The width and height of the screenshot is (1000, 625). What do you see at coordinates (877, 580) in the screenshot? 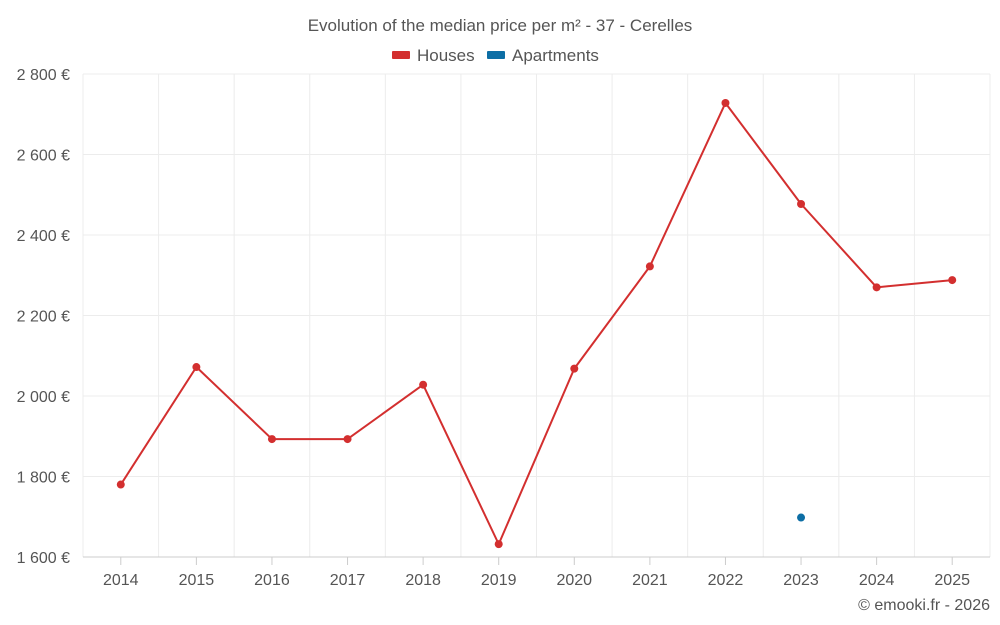
I see `x-tick-label: 2024` at bounding box center [877, 580].